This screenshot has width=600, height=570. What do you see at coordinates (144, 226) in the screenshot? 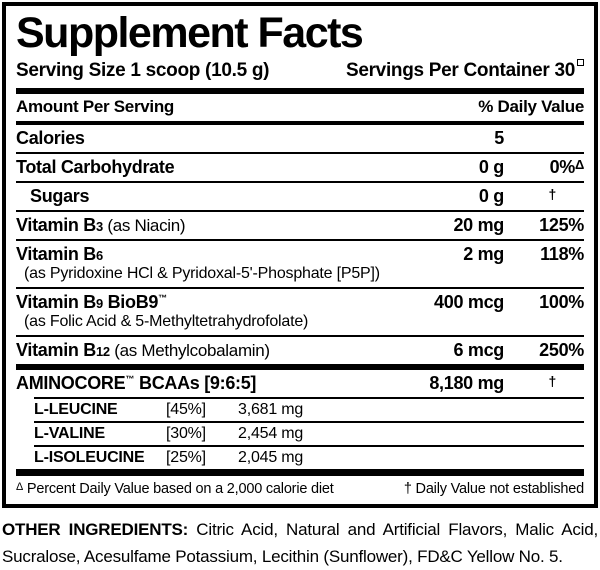
I see `vitamin-b3-note: (as Niacin)` at bounding box center [144, 226].